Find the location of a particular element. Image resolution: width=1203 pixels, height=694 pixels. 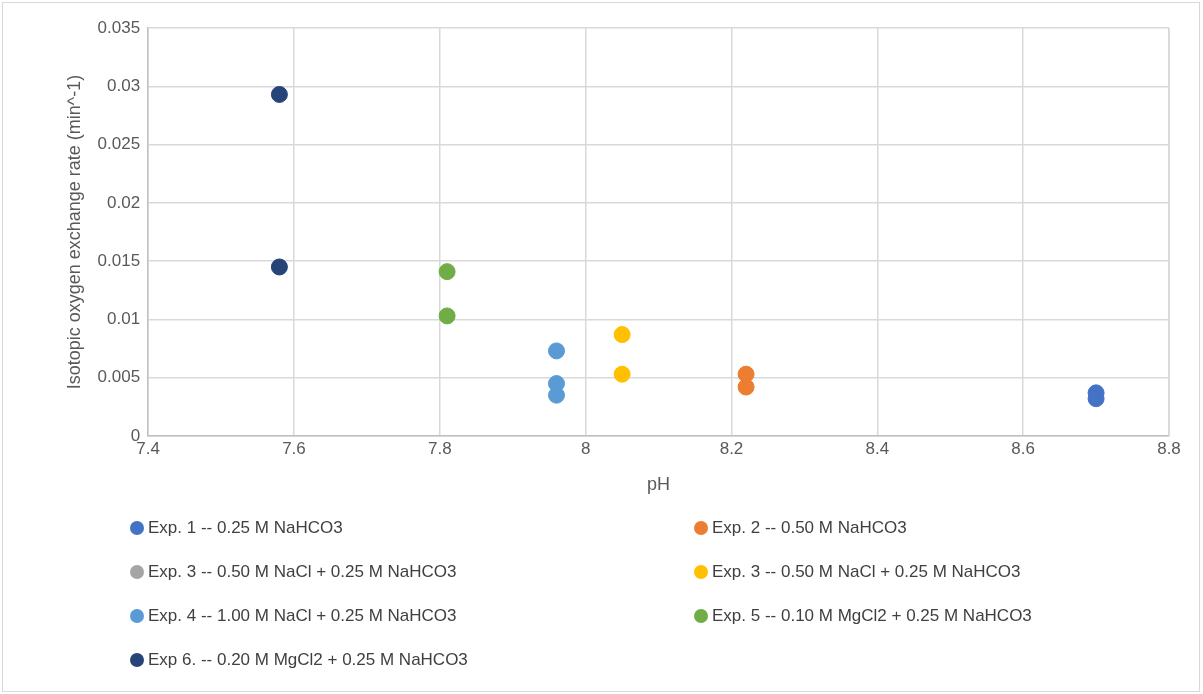

y-tick-label: 0 is located at coordinates (135, 435).